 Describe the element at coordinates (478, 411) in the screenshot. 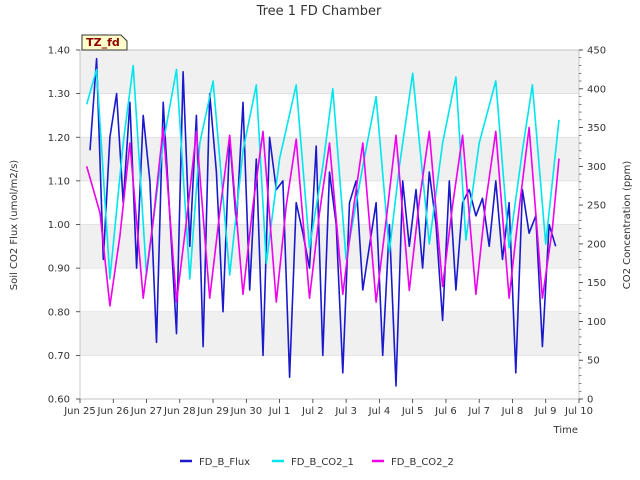

I see `x-tick-label: Jul 7` at that location.